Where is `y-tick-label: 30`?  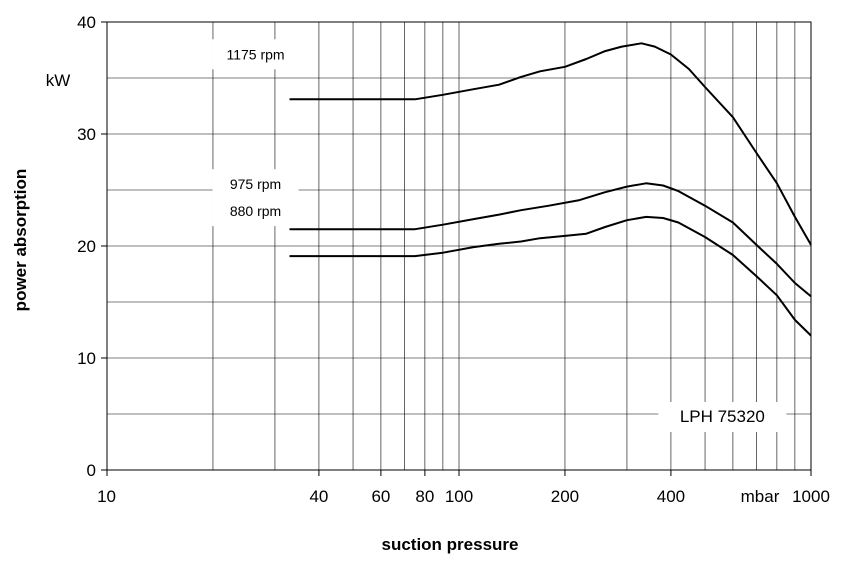
y-tick-label: 30 is located at coordinates (86, 134).